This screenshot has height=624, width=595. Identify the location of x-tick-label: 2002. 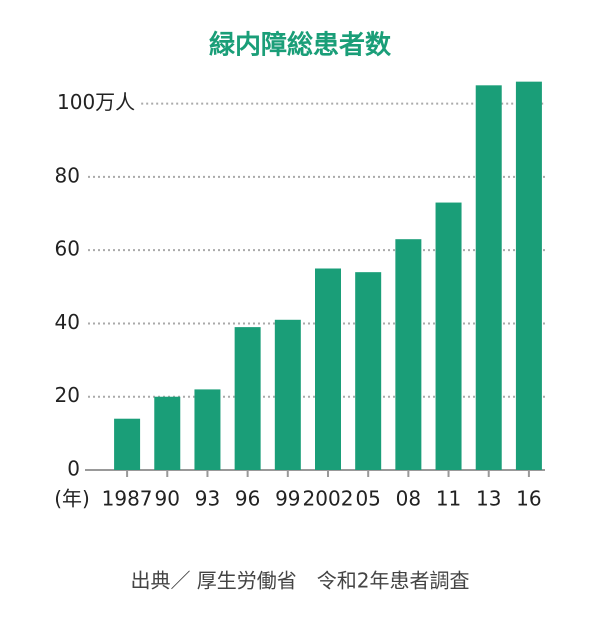
(328, 499).